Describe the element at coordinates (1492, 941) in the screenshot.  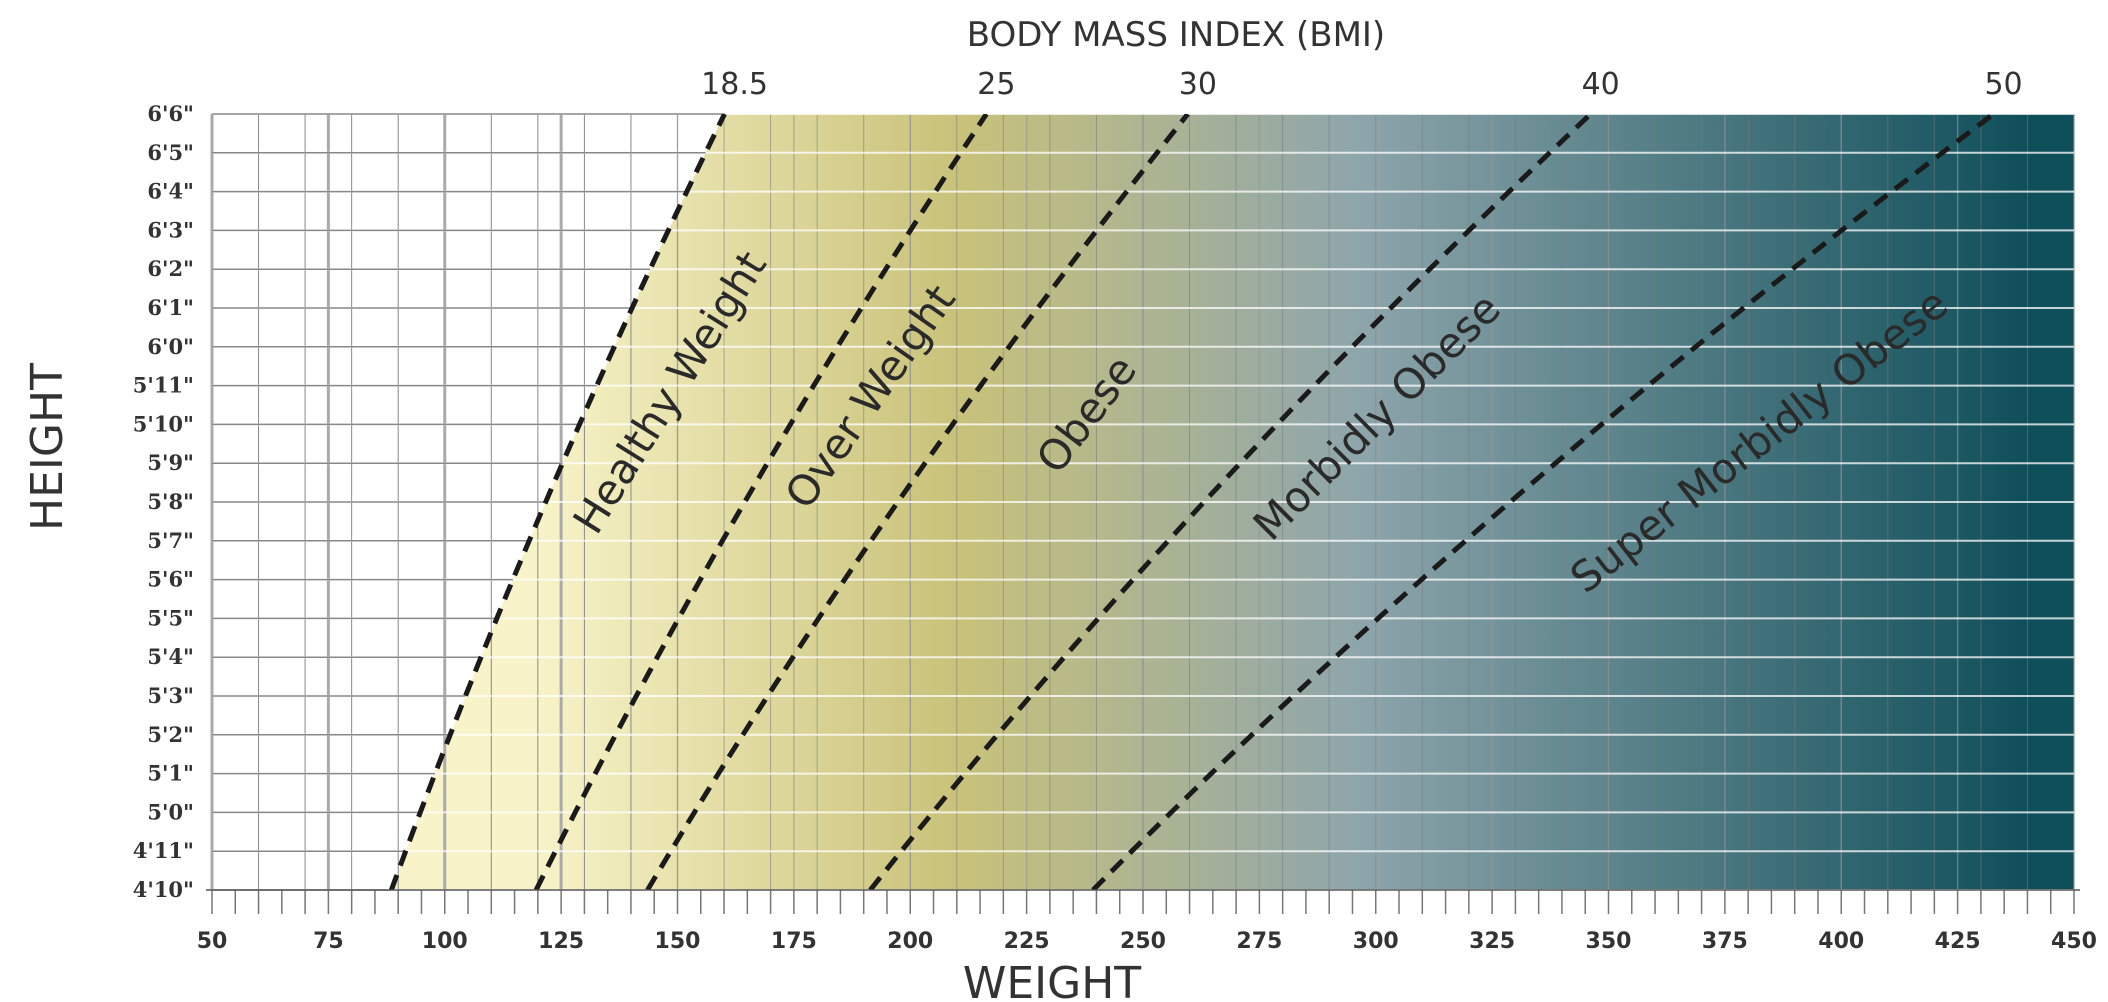
I see `x-tick-label: 325` at that location.